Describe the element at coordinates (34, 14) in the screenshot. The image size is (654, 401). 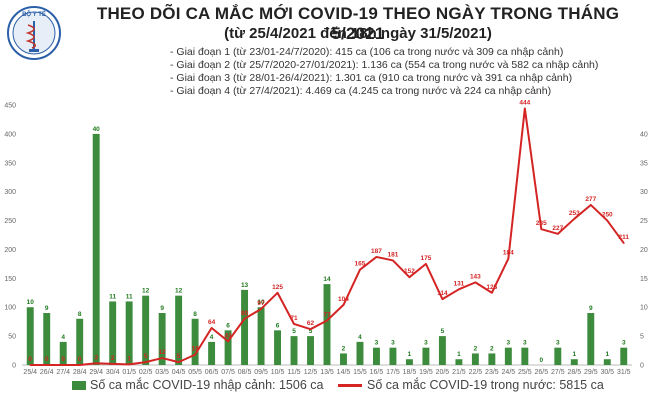
I see `logo-text: BỘ Y TẾ` at that location.